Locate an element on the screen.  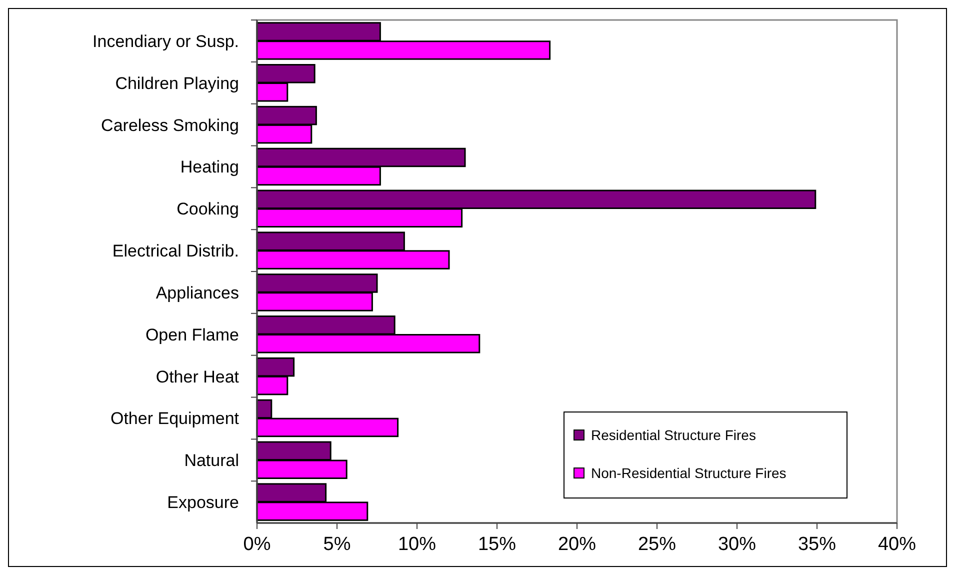
y-tick-label: Natural is located at coordinates (211, 460).